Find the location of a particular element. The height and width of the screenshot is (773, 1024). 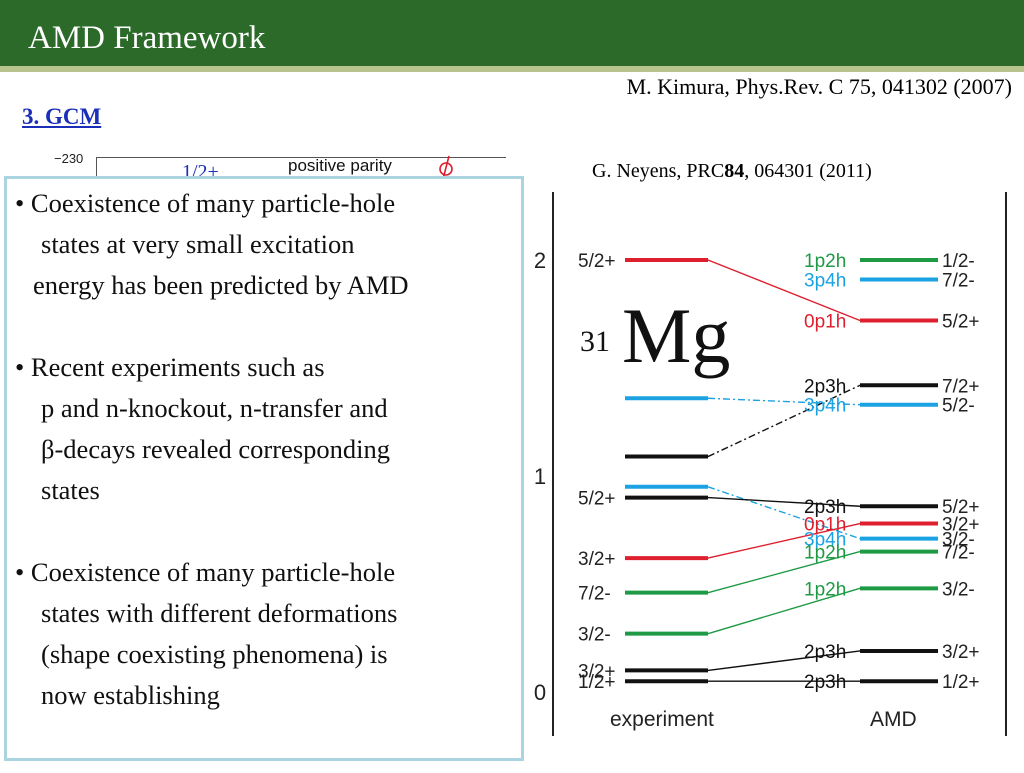

experiment-level-spin-1: 5/2+ is located at coordinates (597, 261).